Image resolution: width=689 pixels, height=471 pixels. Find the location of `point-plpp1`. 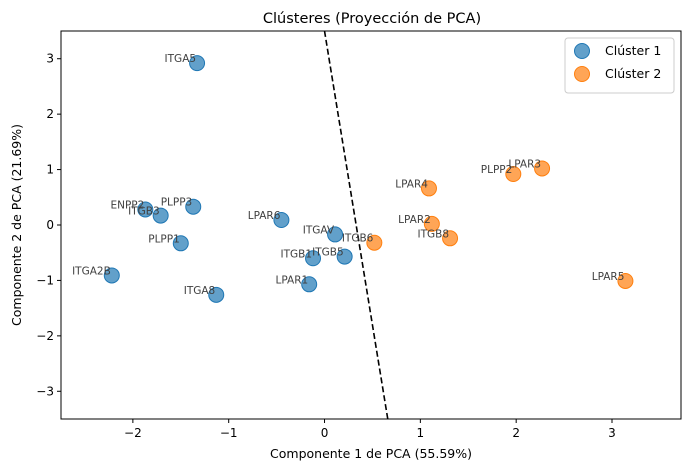

point-plpp1 is located at coordinates (180, 243).